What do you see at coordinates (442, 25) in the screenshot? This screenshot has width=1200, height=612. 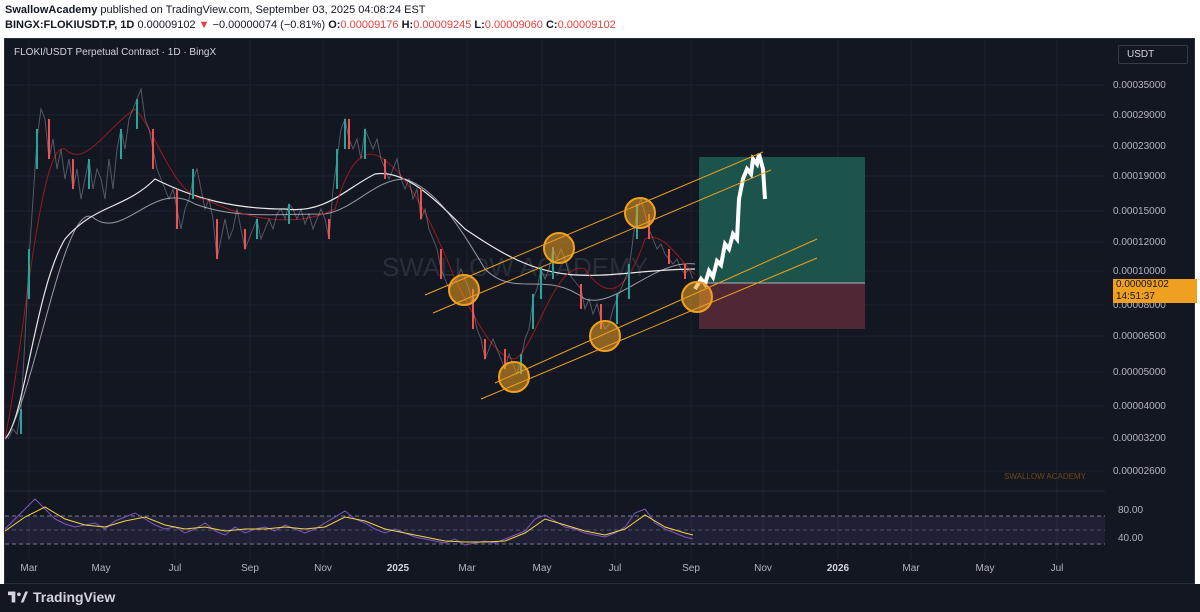 I see `high-value: 0.00009245` at bounding box center [442, 25].